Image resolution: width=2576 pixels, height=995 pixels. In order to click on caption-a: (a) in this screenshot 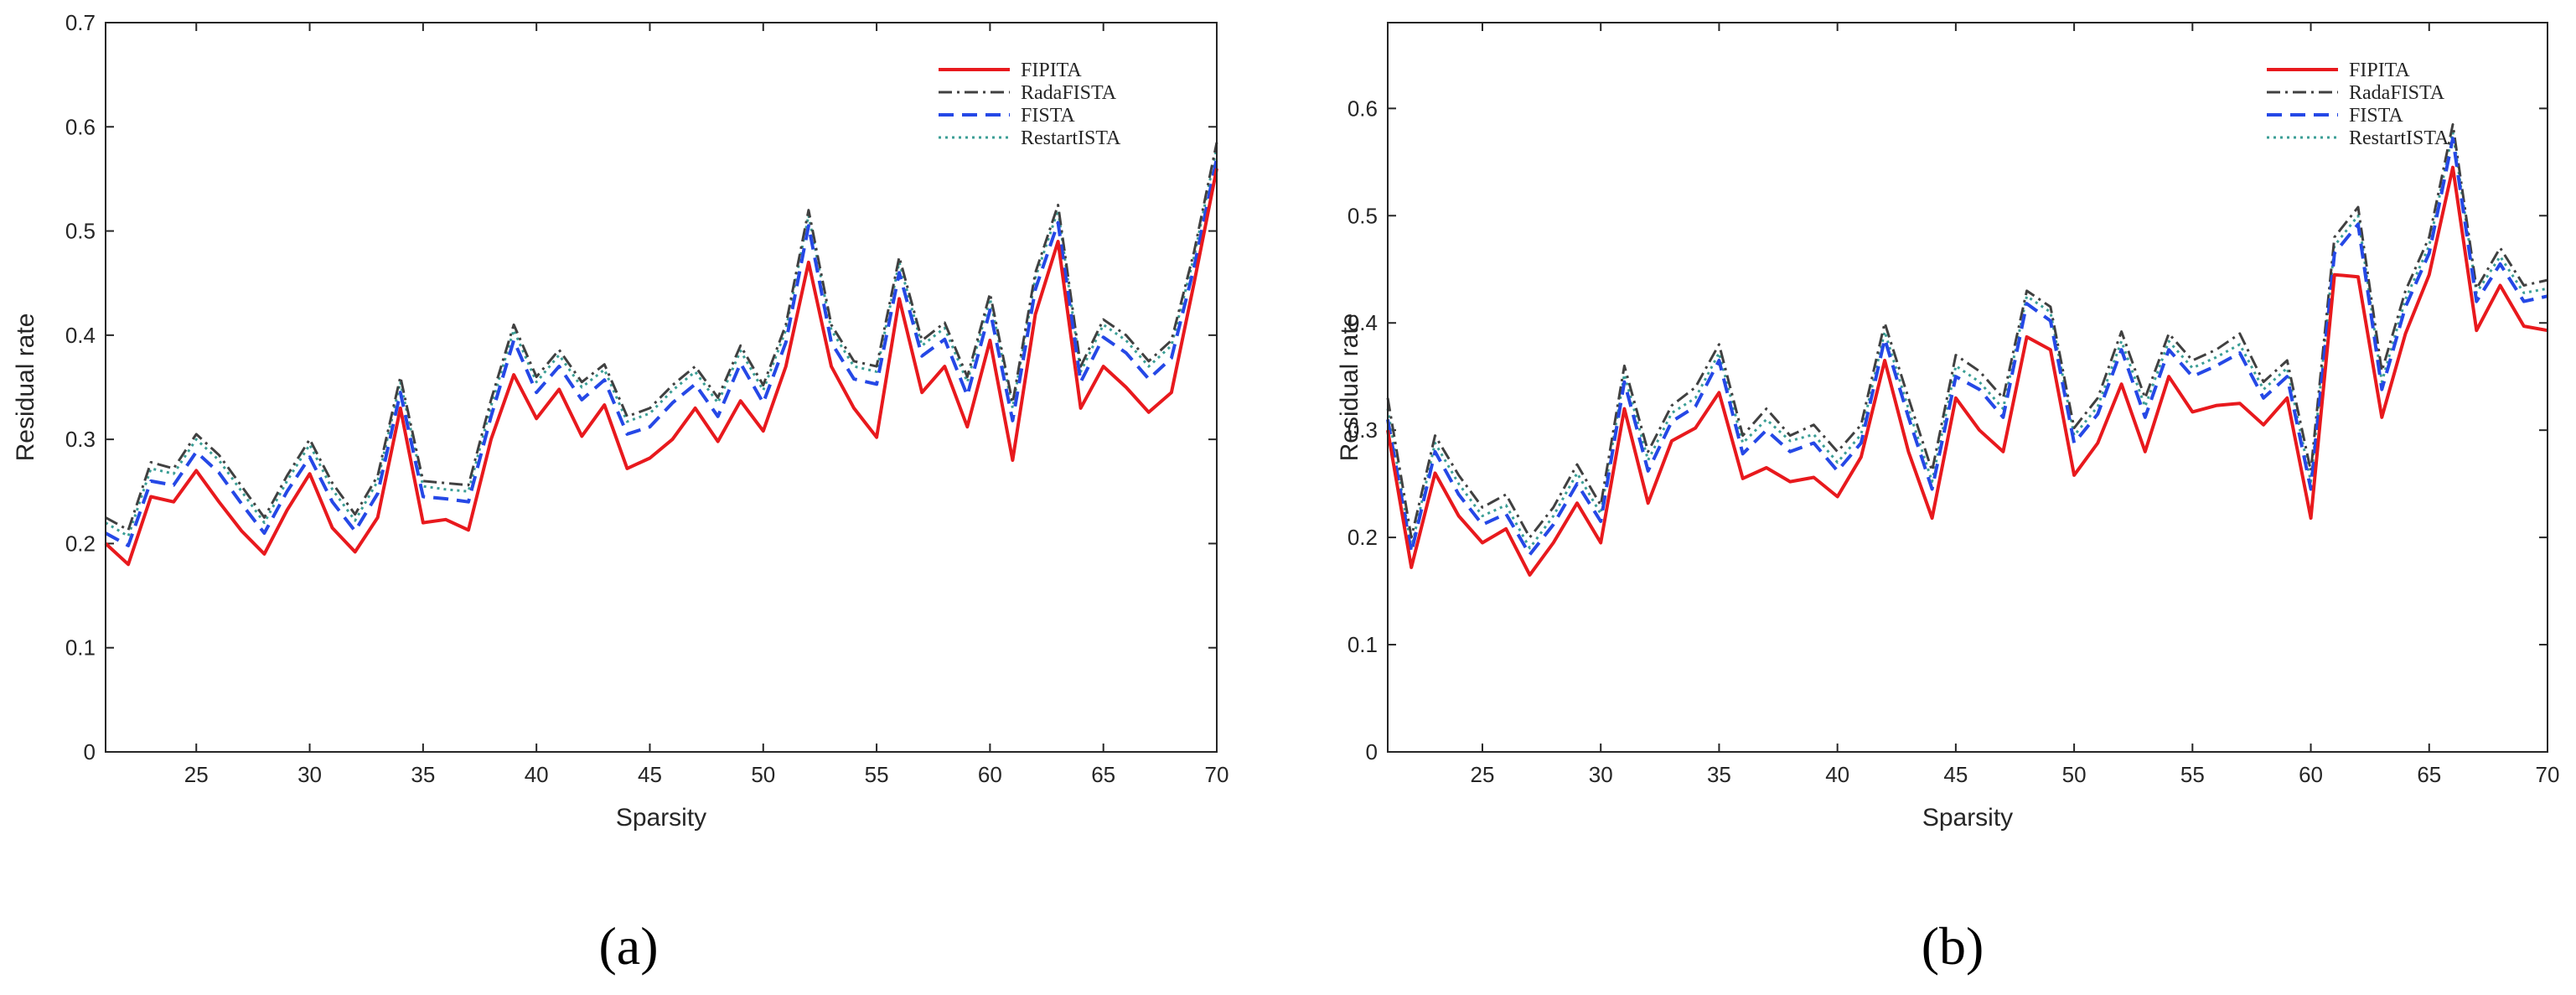, I will do `click(628, 946)`.